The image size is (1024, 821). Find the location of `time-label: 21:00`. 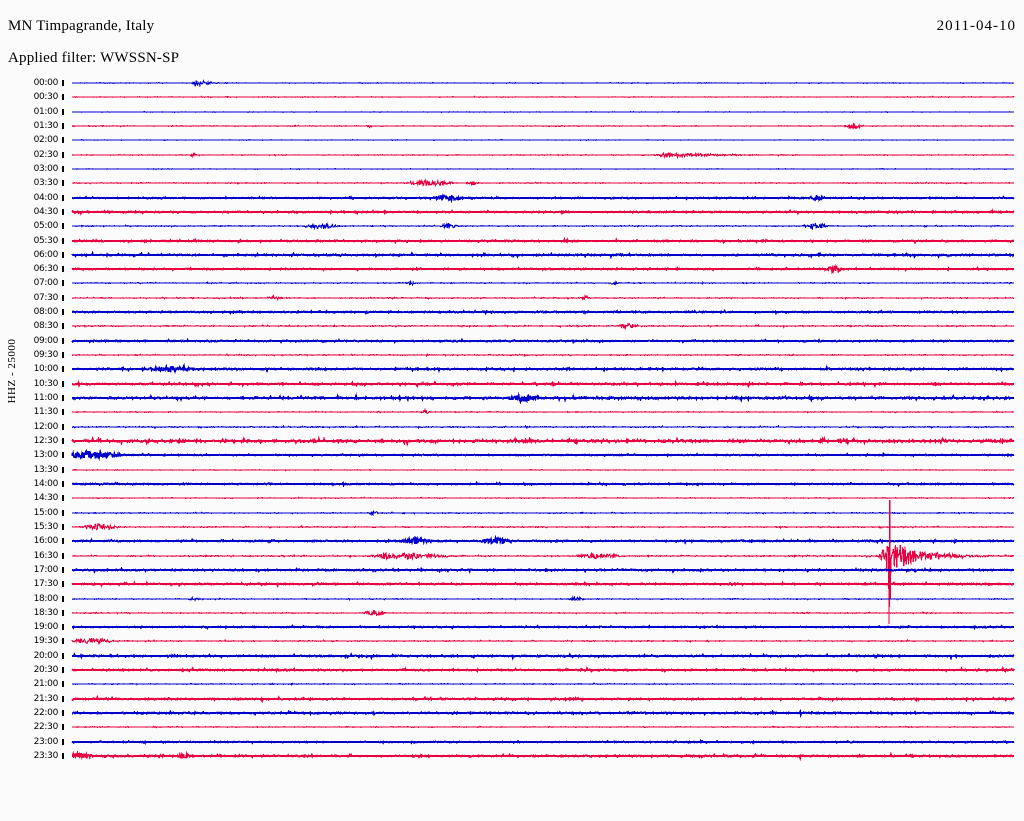

time-label: 21:00 is located at coordinates (46, 684).